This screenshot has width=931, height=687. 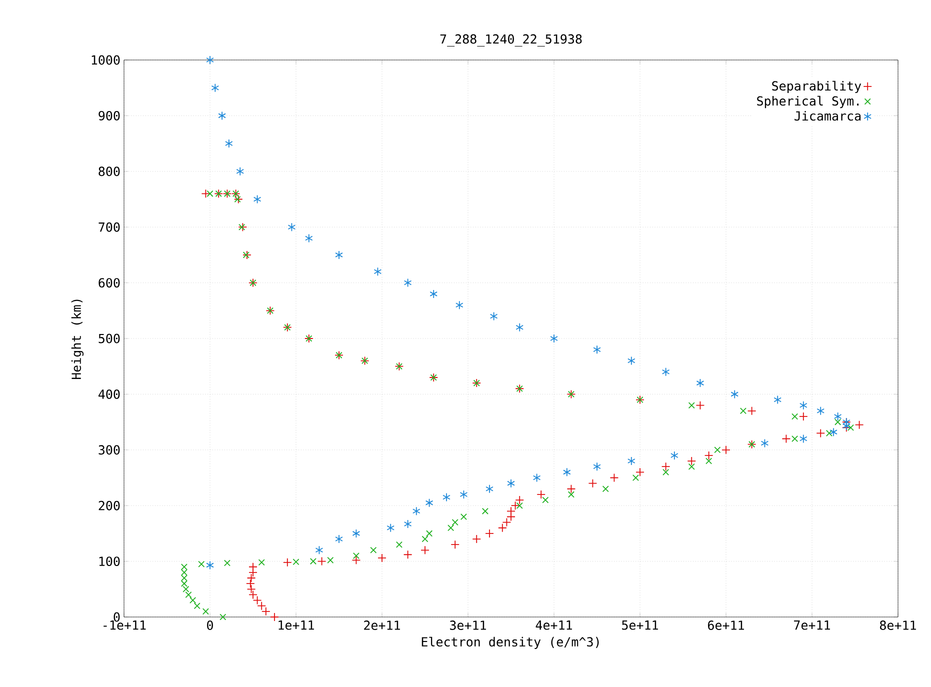 What do you see at coordinates (106, 60) in the screenshot?
I see `y-tick-label: 1000` at bounding box center [106, 60].